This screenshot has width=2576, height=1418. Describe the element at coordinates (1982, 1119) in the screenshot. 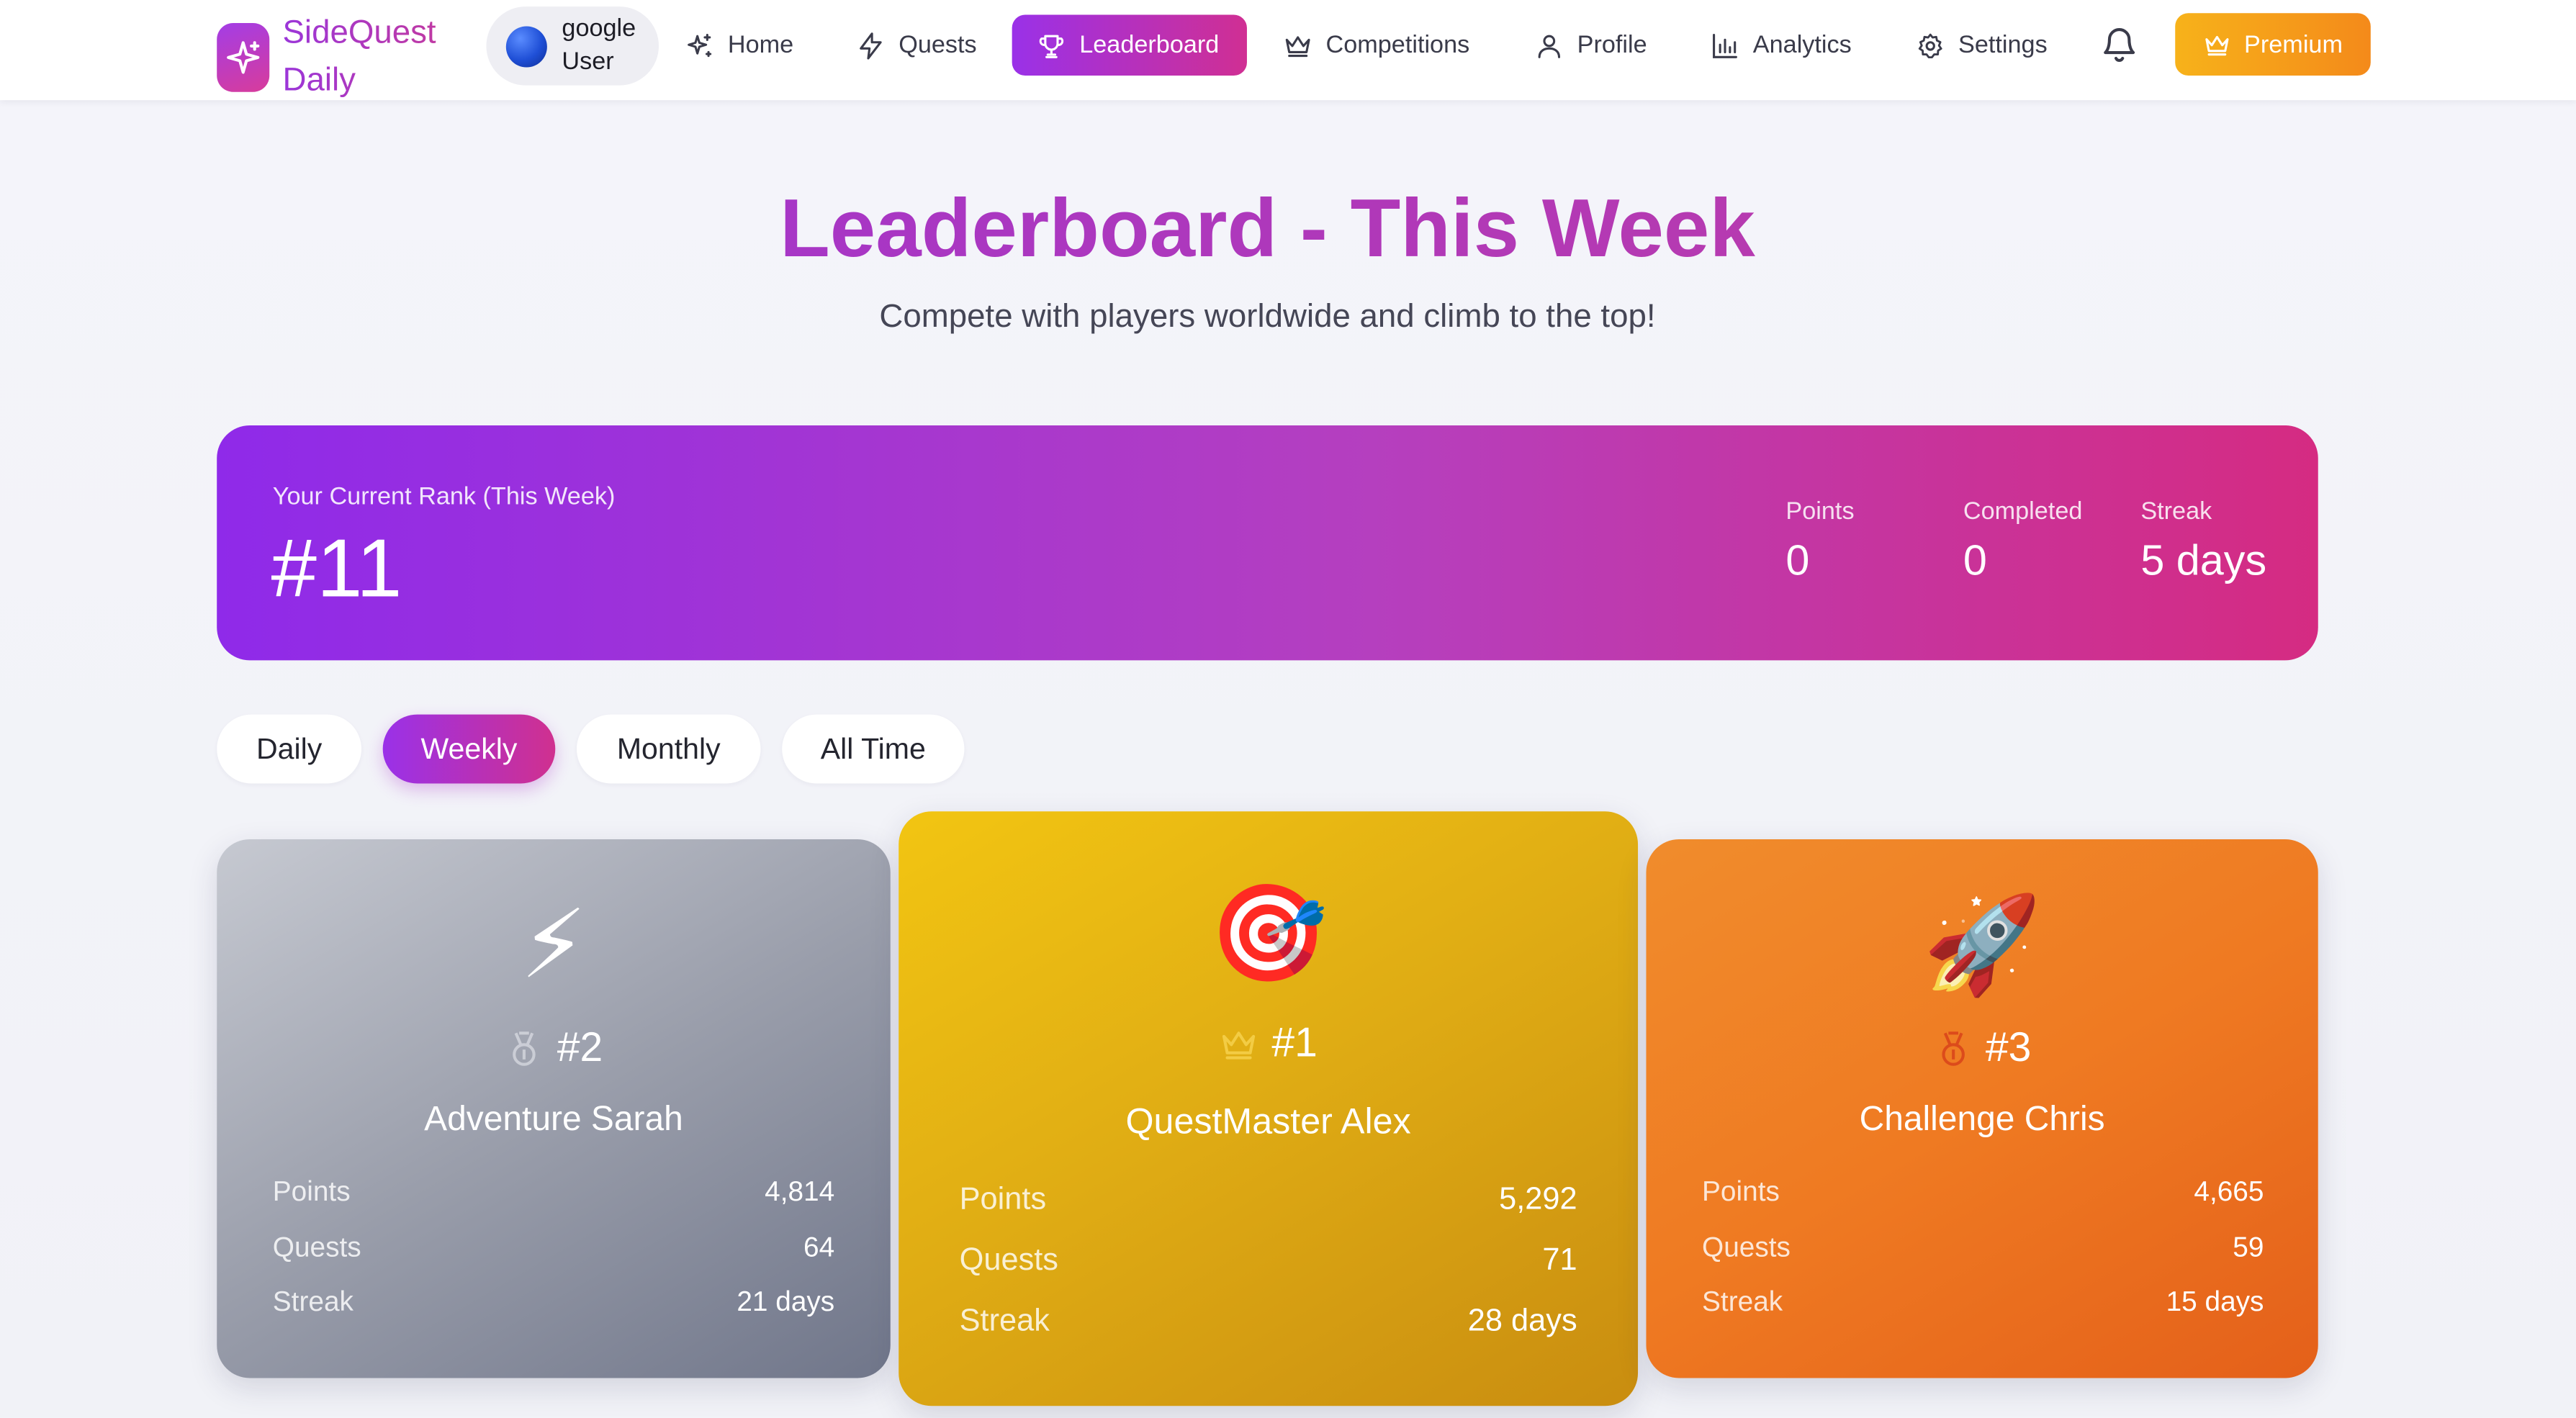

I see `player-name: Challenge Chris` at that location.